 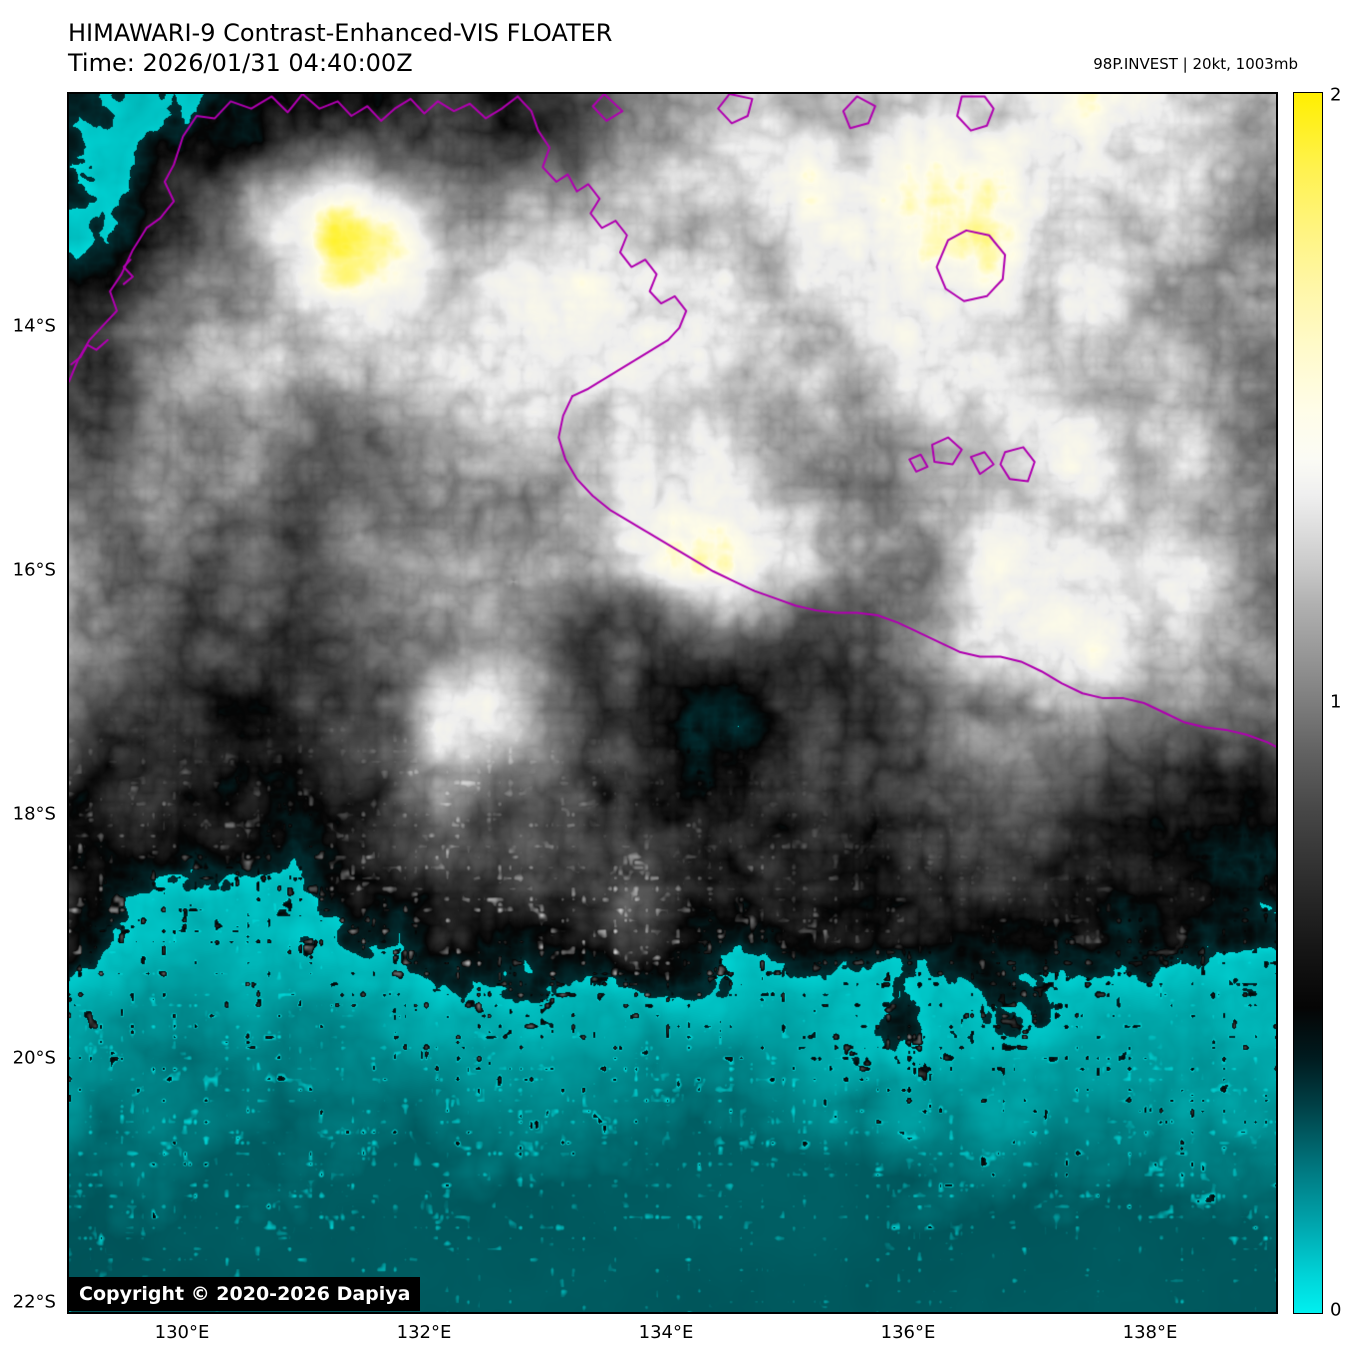 I want to click on y-tick-label: 18°S, so click(x=34, y=814).